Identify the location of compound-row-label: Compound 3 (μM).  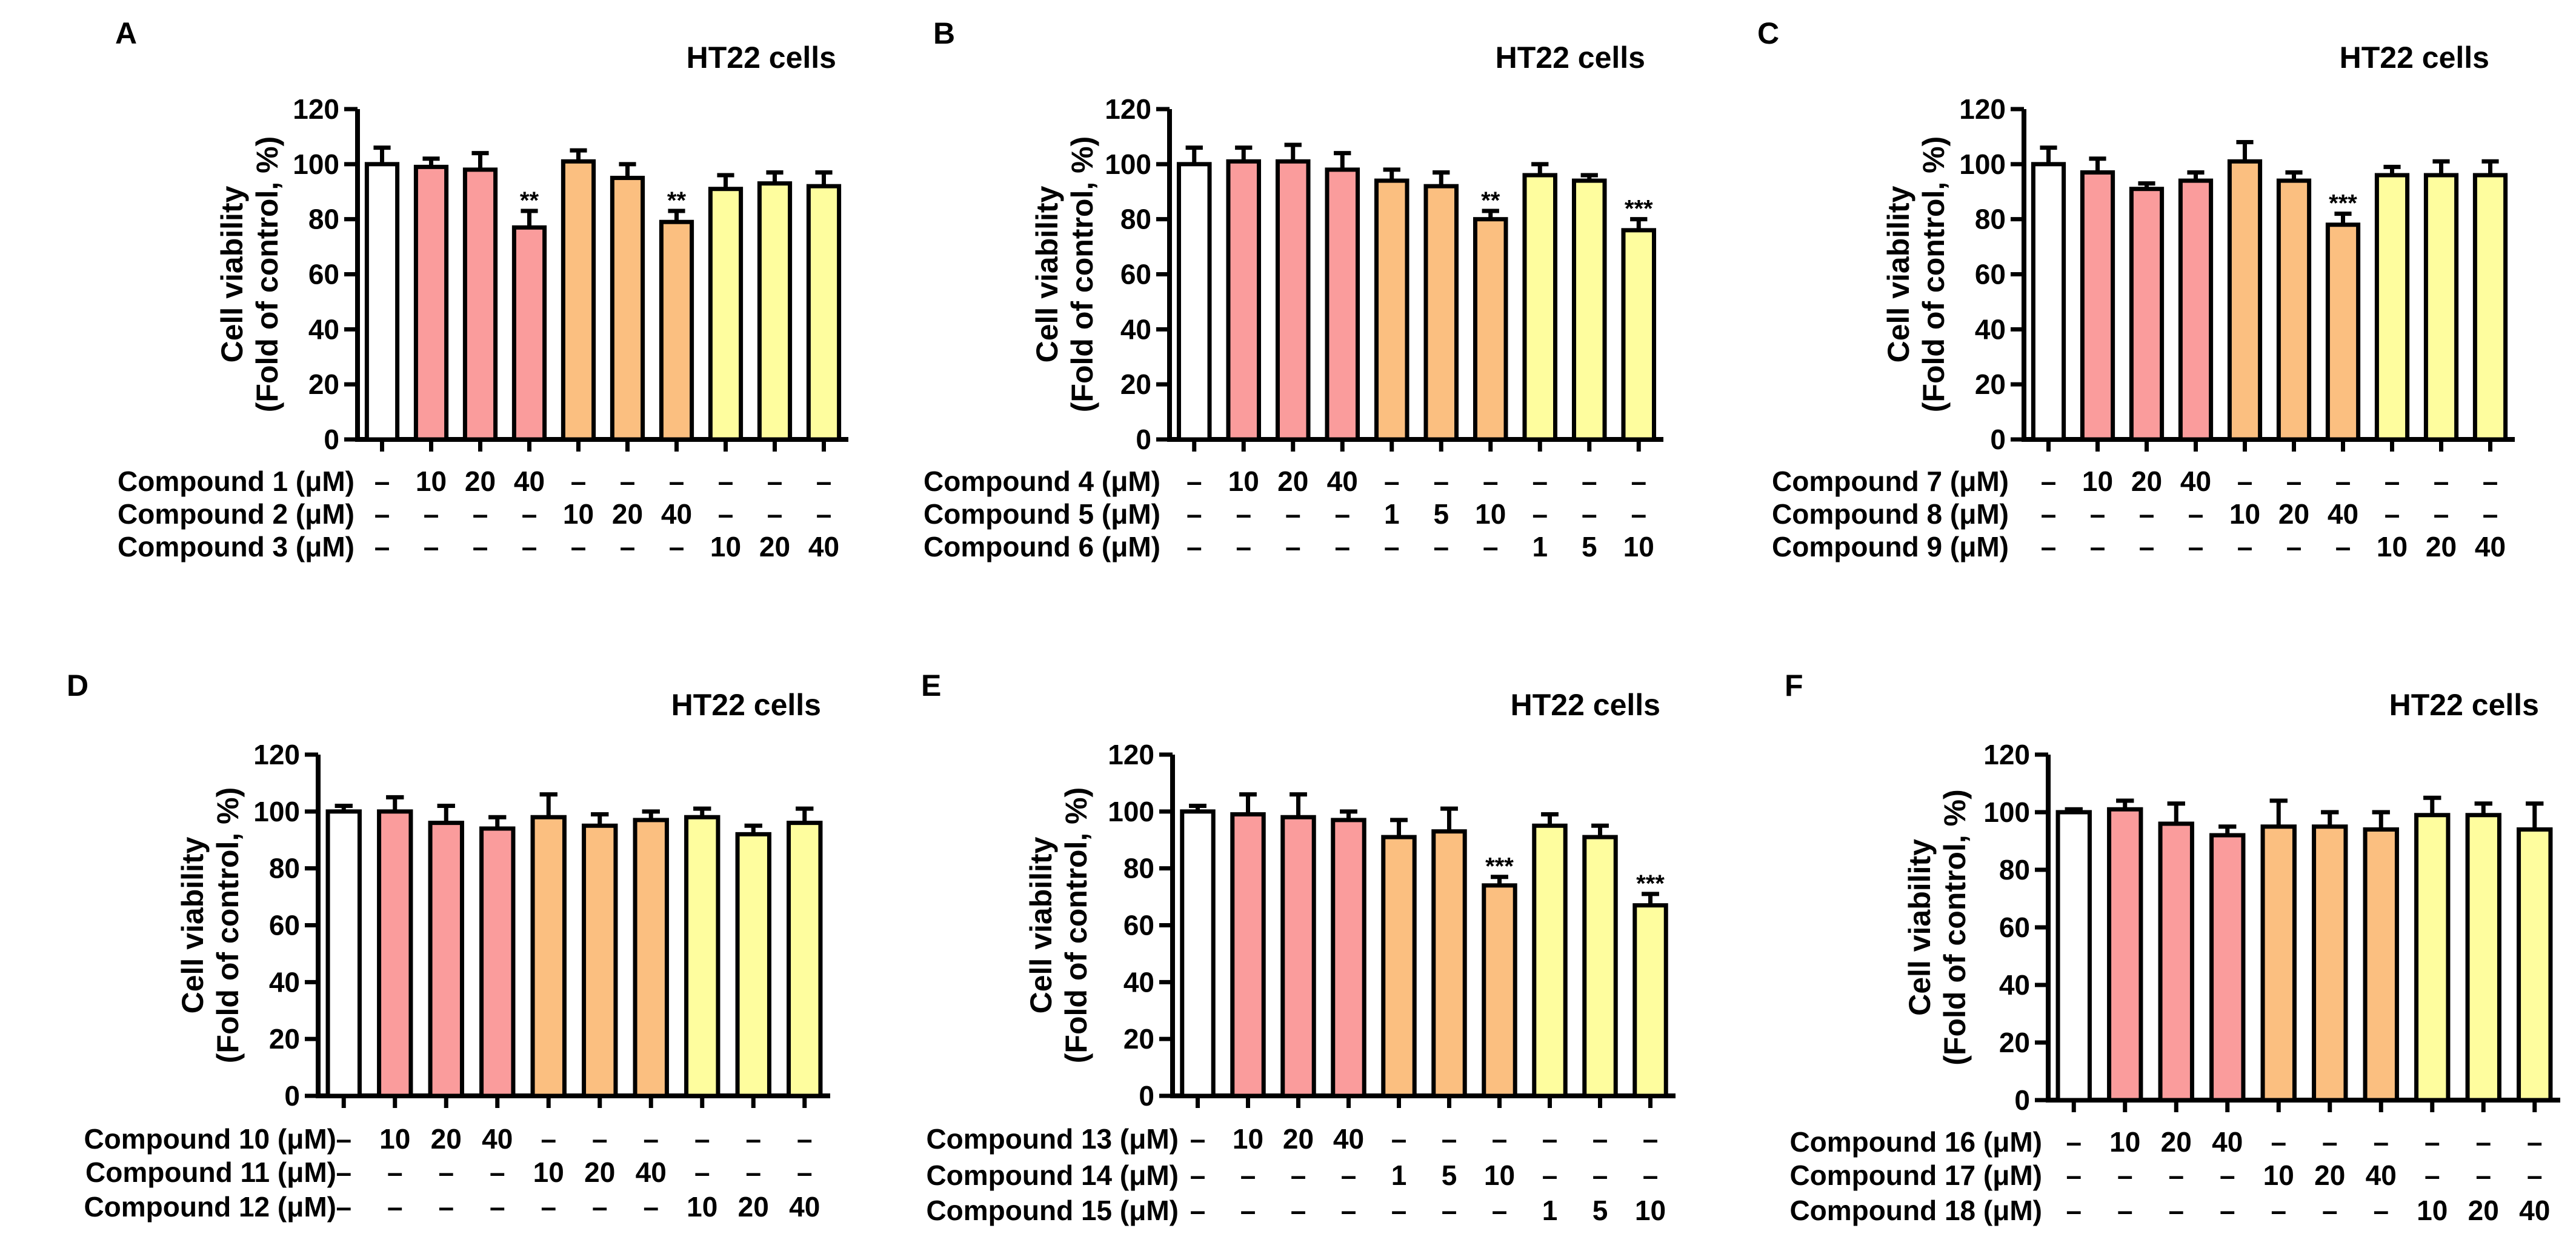
(236, 546).